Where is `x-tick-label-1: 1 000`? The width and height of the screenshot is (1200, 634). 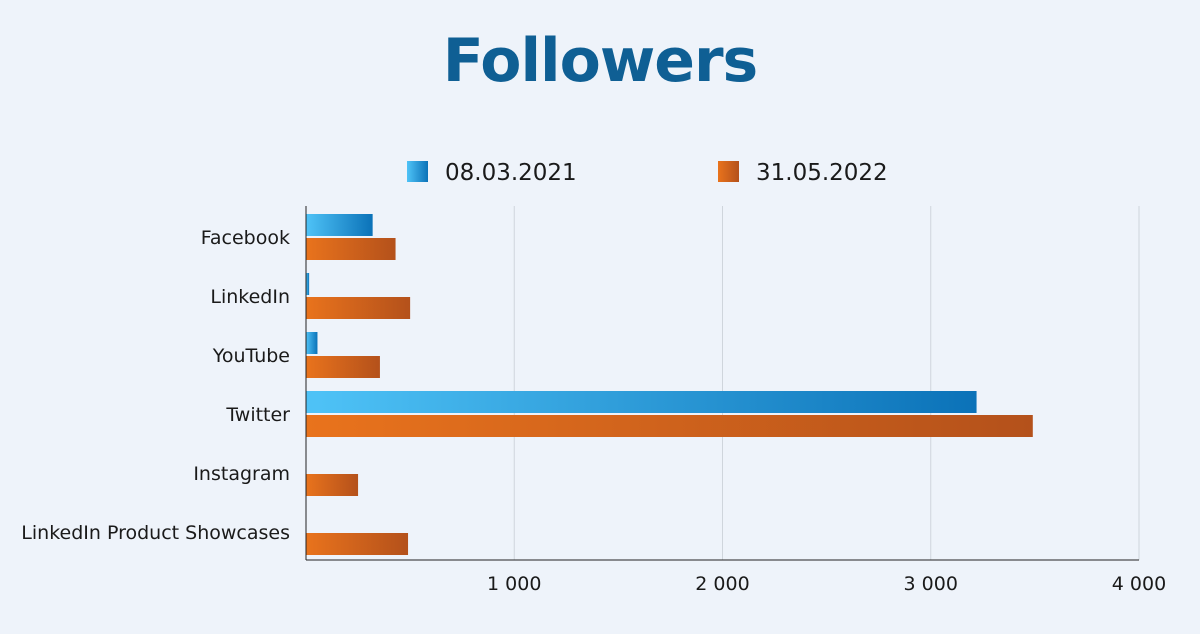
x-tick-label-1: 1 000 is located at coordinates (514, 584).